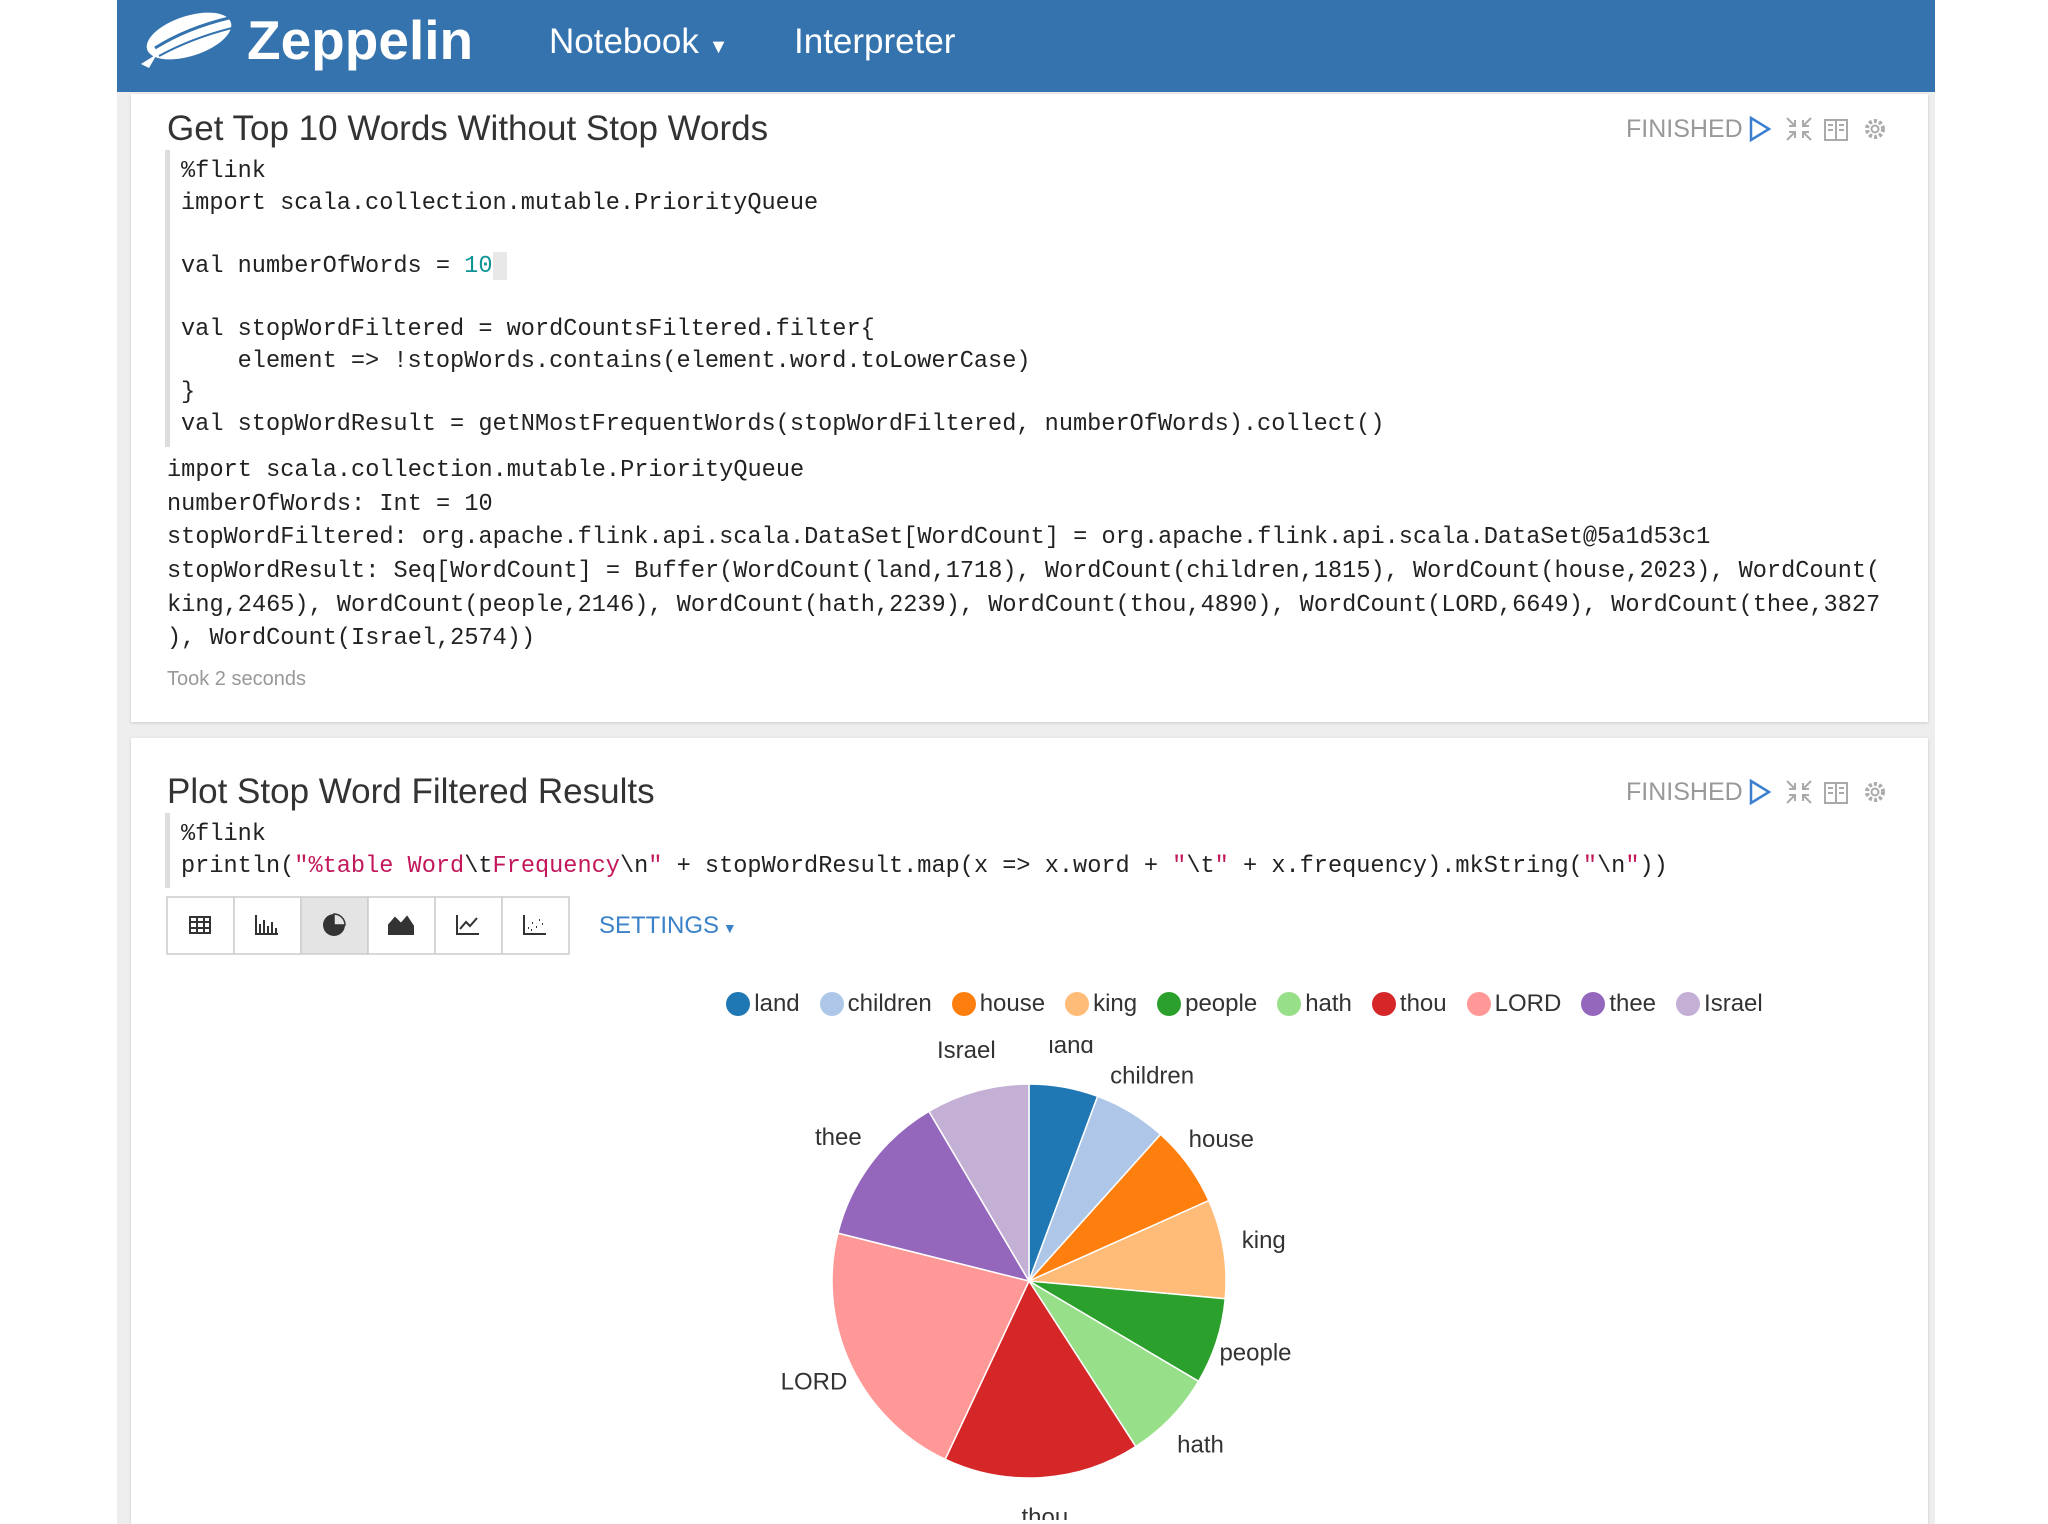  Describe the element at coordinates (624, 41) in the screenshot. I see `menu-label: Notebook` at that location.